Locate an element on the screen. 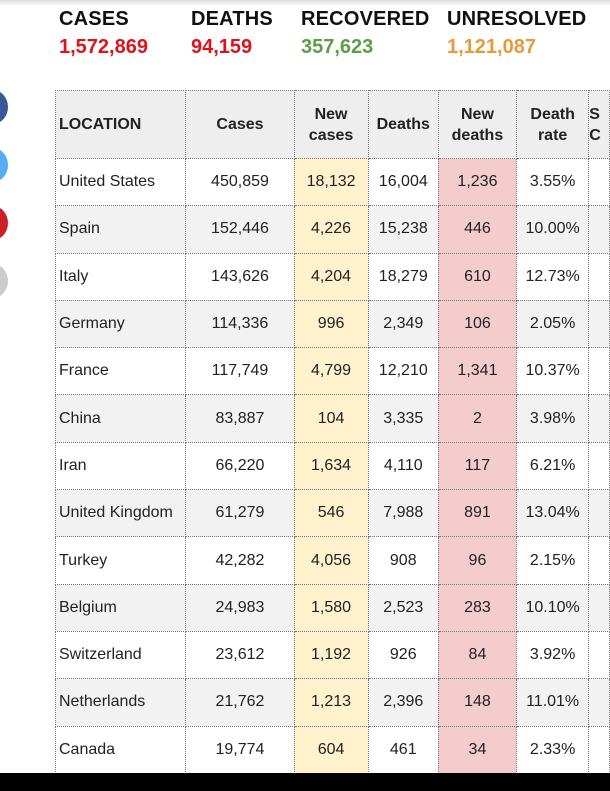  table-row: France 117,749 4,799 12,210 1,341 10.37% is located at coordinates (332, 371).